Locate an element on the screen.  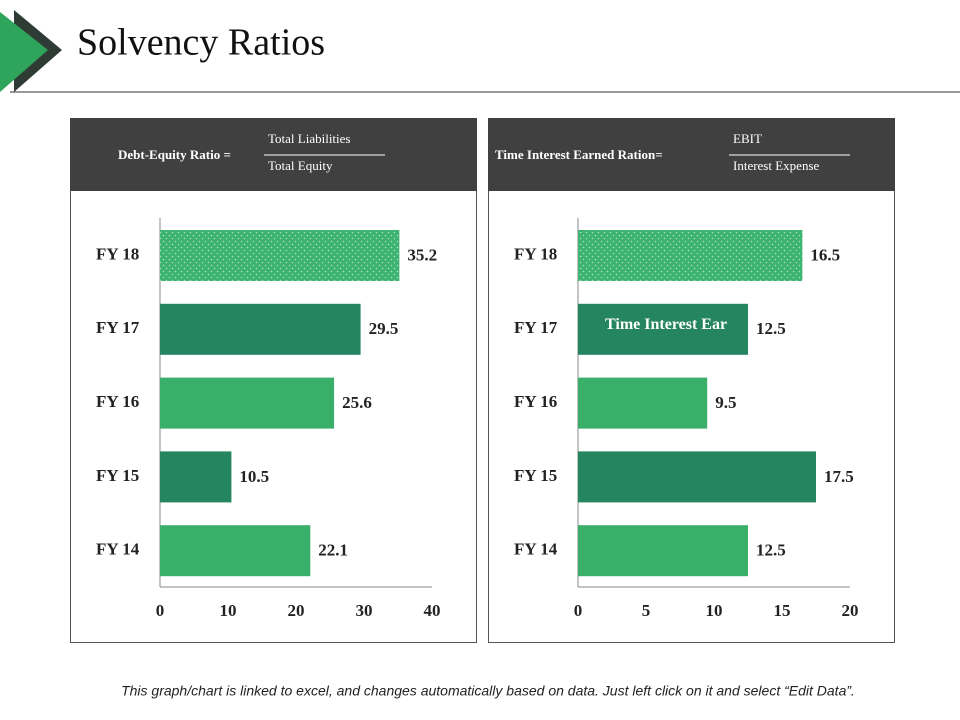
slide-title: Solvency Ratios is located at coordinates (201, 43).